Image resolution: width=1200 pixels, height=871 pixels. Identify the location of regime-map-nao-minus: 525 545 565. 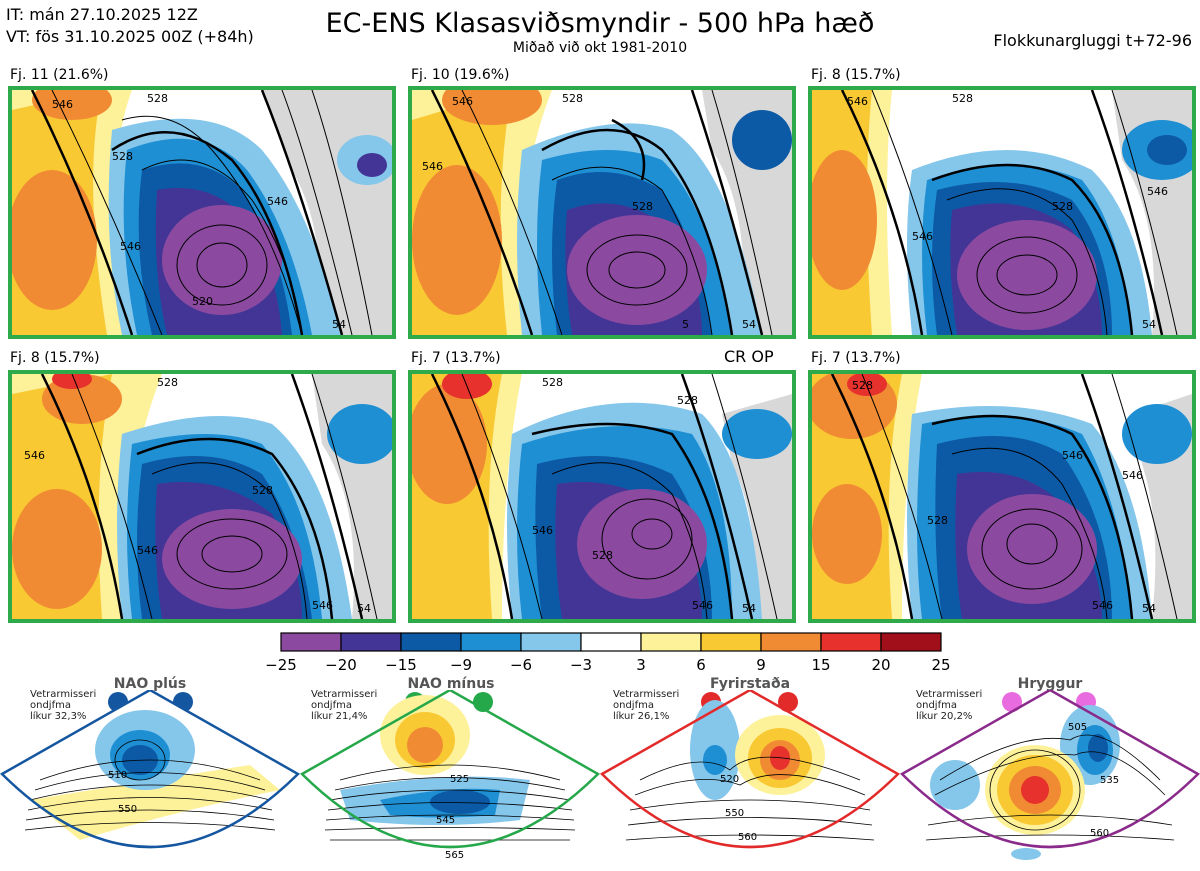
(450, 775).